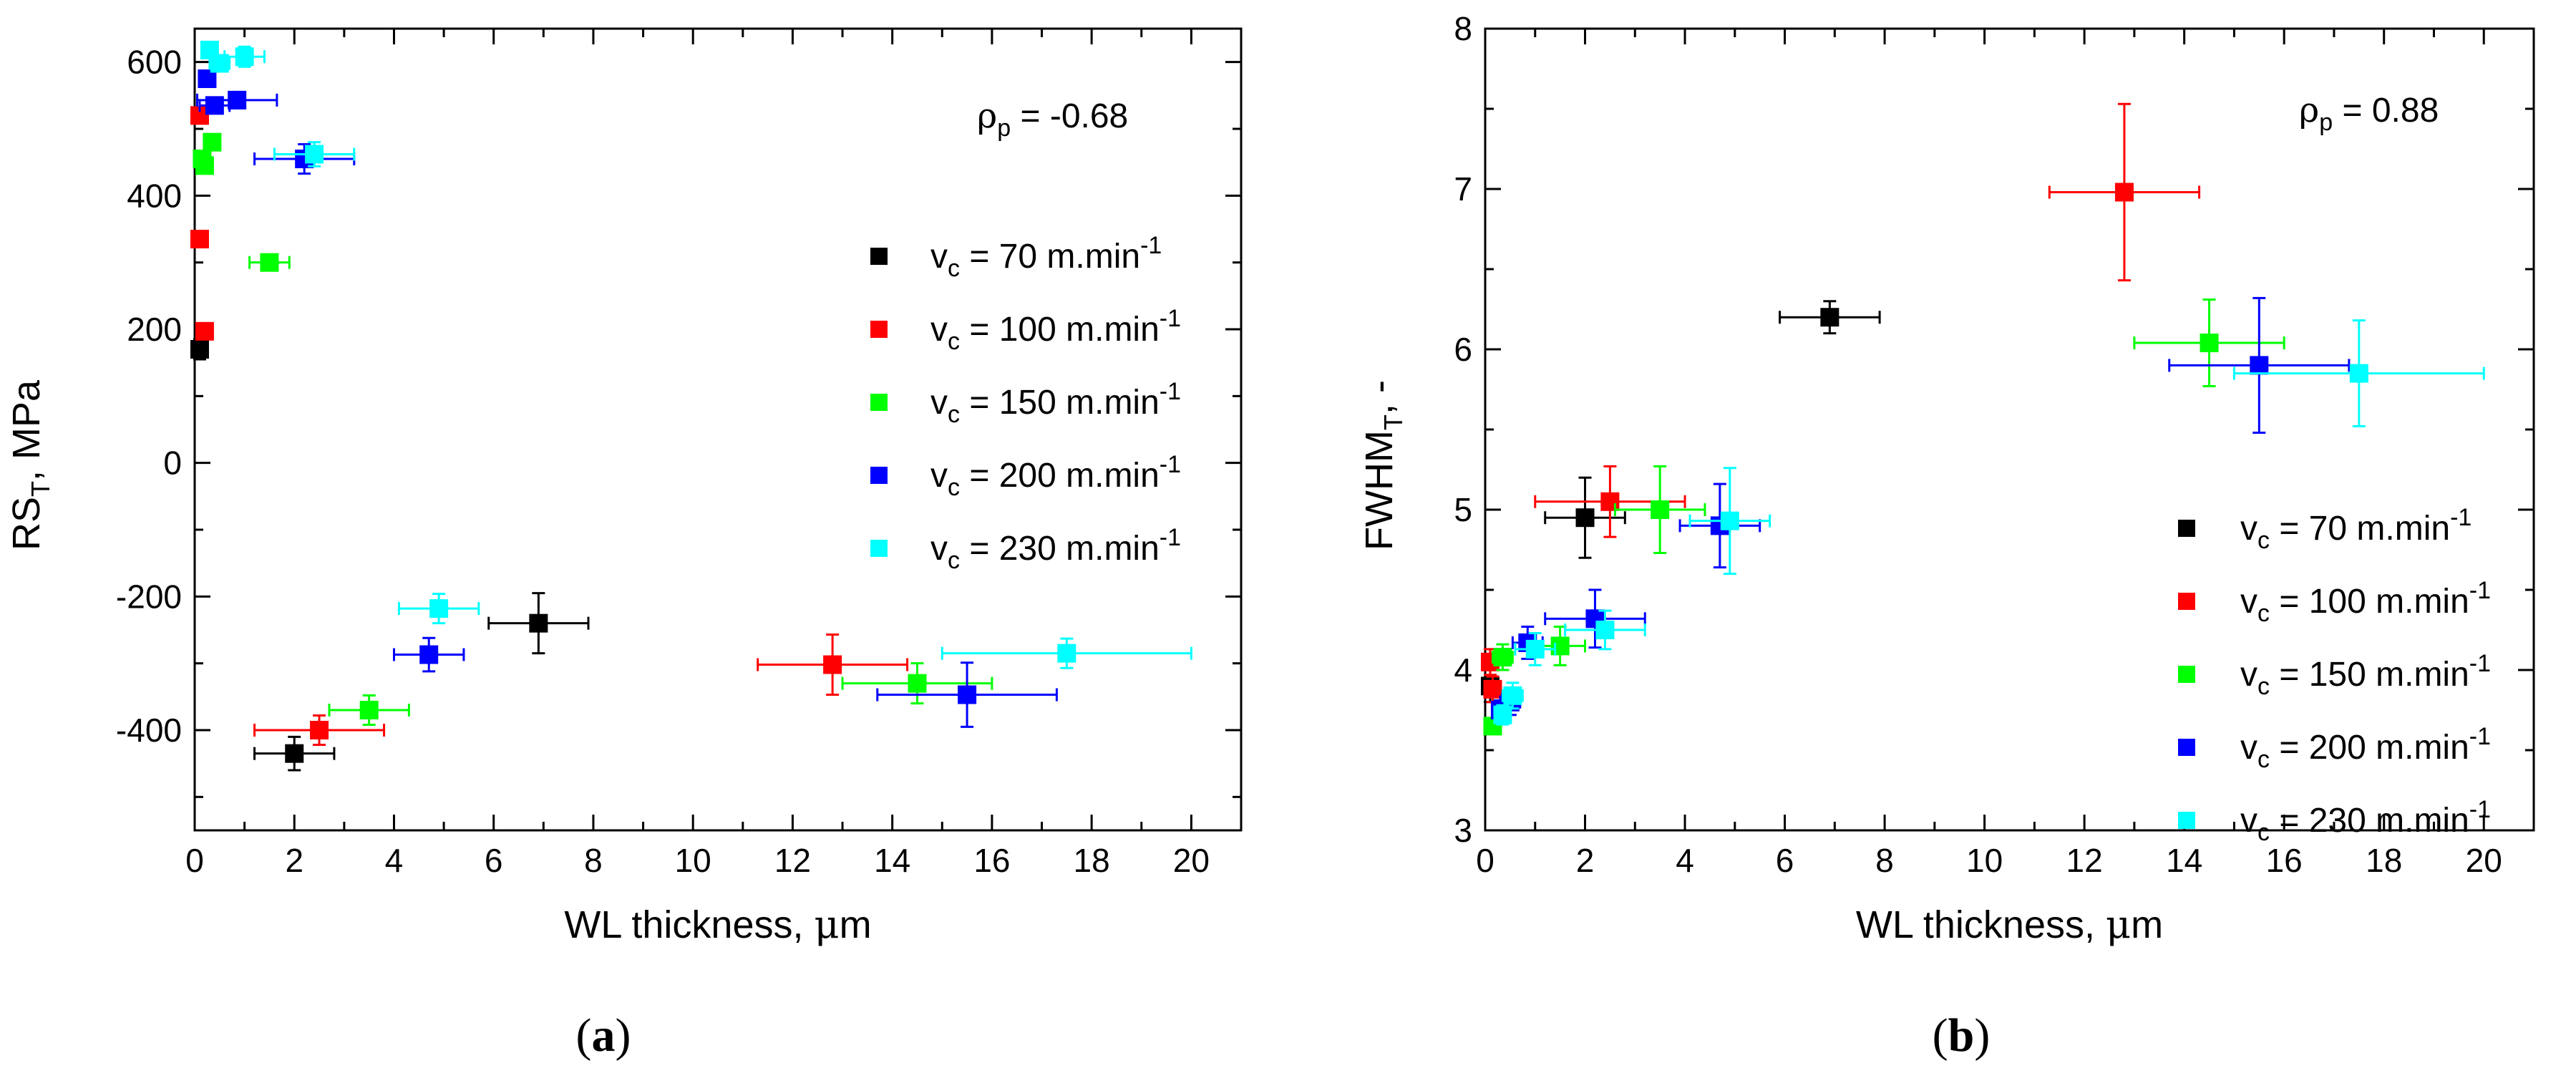  Describe the element at coordinates (2369, 675) in the screenshot. I see `panel-b-legend-text: = 150 m.min` at that location.